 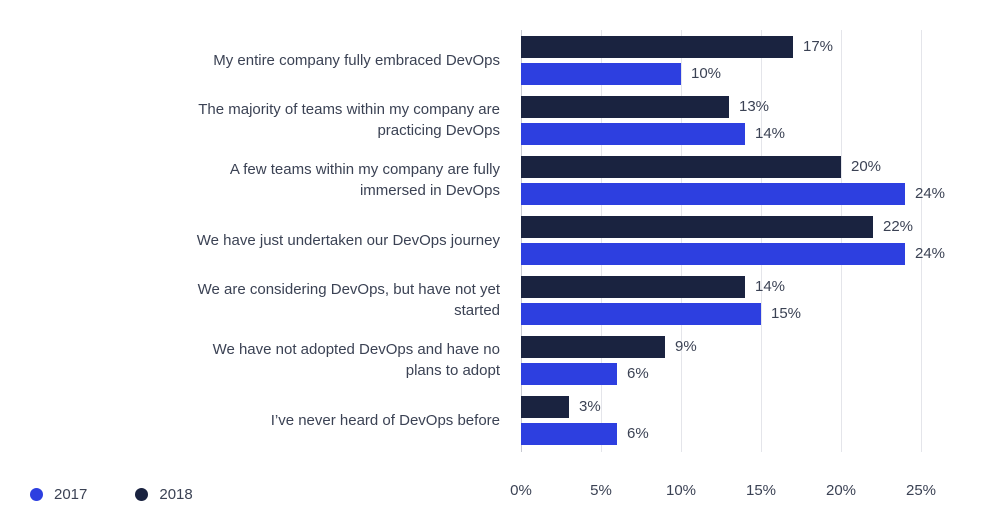 I want to click on bar-value-label: 10%, so click(x=706, y=73).